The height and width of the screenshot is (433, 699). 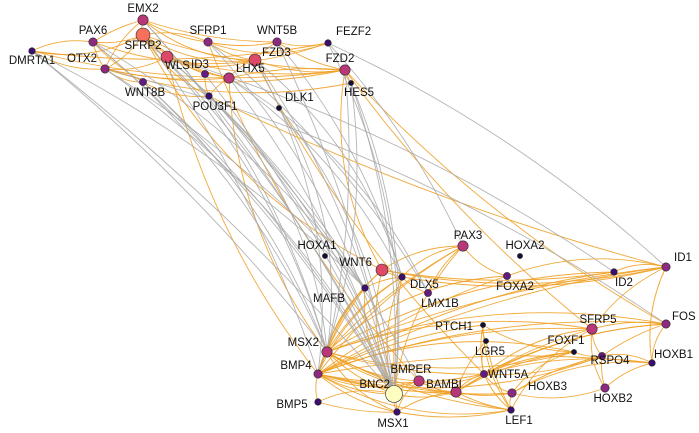 I want to click on node-pax3: PAX3, so click(x=468, y=241).